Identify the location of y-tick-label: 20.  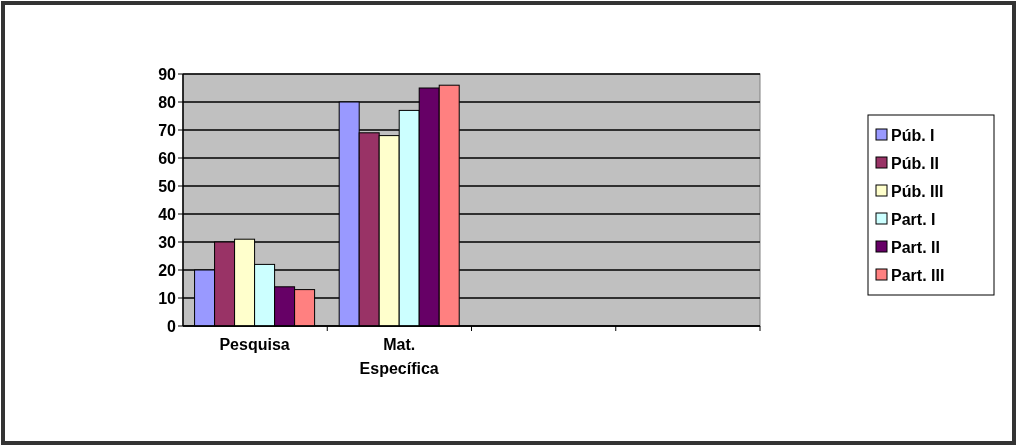
(167, 270).